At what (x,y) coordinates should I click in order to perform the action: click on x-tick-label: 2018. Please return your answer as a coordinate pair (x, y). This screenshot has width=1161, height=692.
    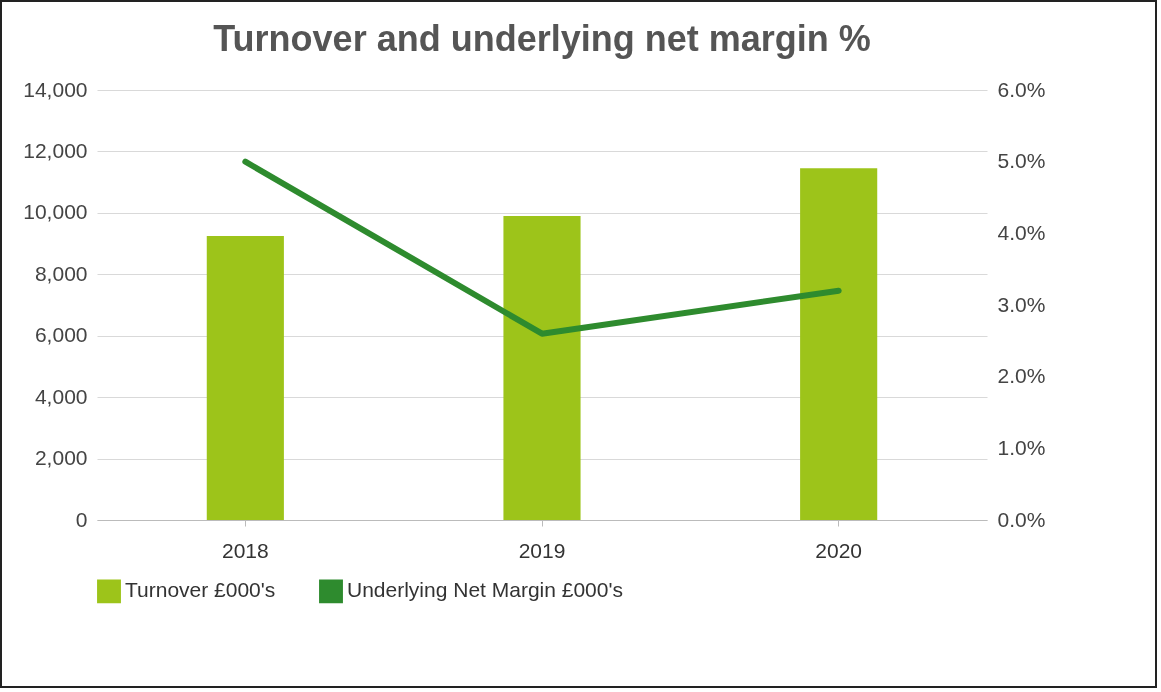
    Looking at the image, I should click on (245, 550).